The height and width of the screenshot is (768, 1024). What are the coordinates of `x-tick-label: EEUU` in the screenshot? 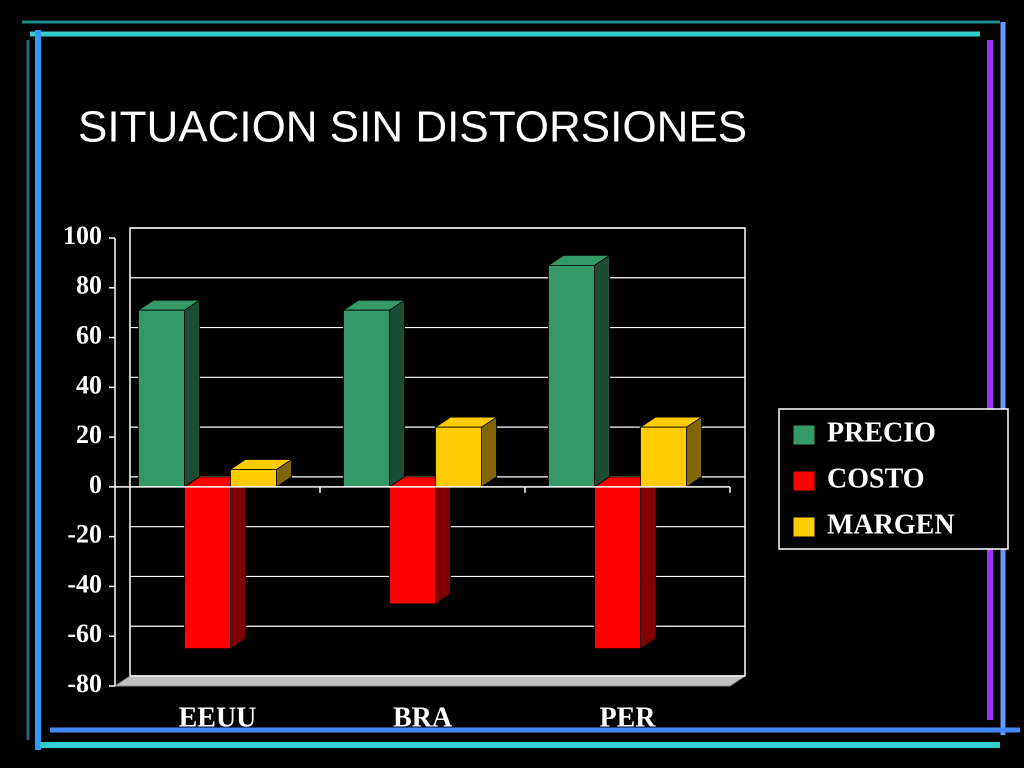 It's located at (218, 717).